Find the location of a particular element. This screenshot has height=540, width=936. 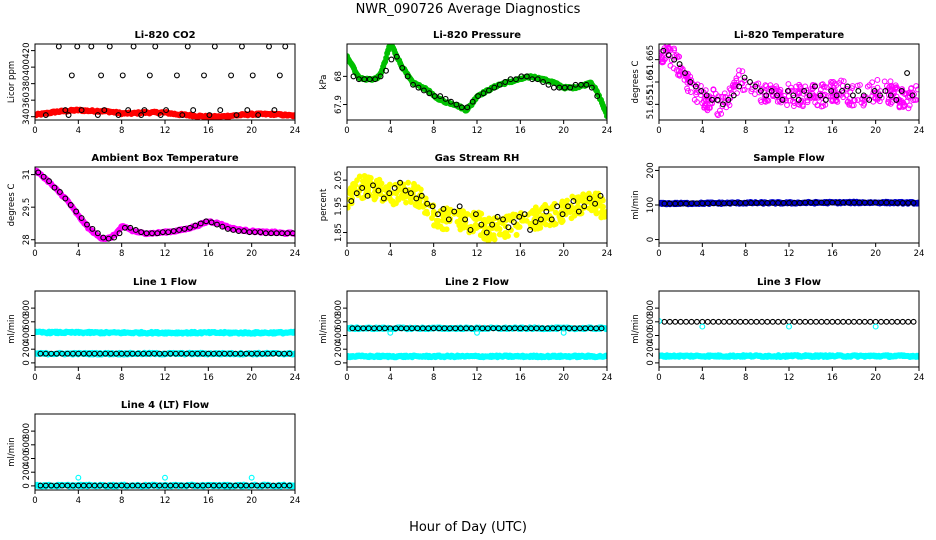

panel-title: Line 2 Flow is located at coordinates (477, 282).